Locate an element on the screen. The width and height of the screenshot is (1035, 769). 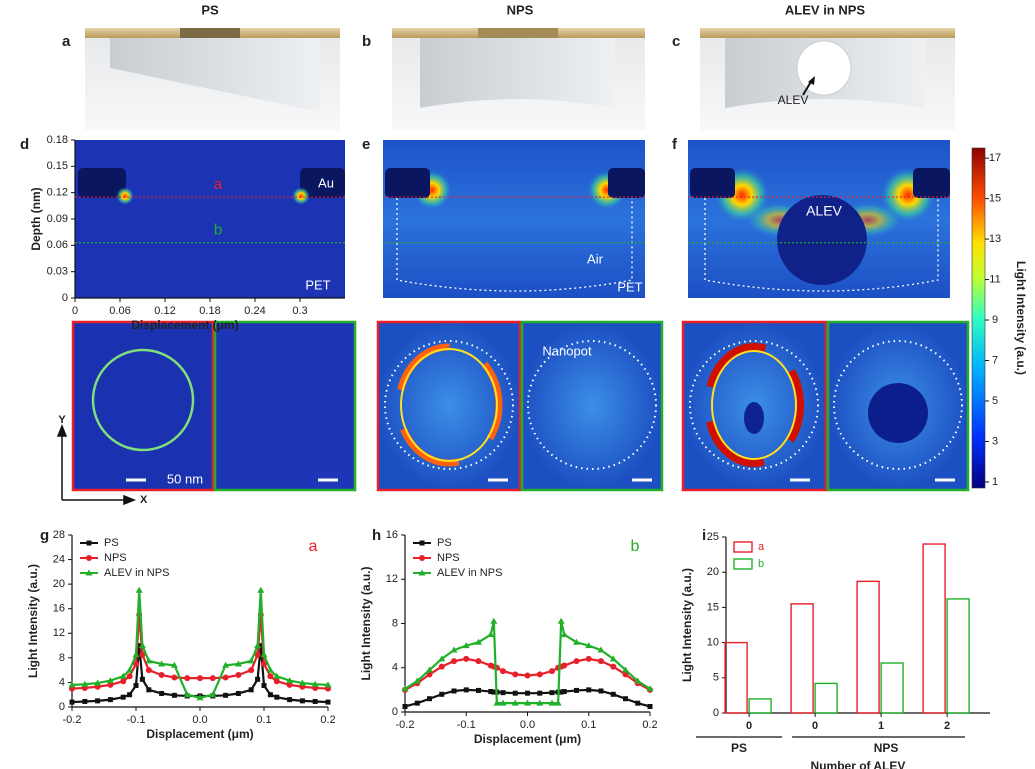
column-title: PS is located at coordinates (210, 9).